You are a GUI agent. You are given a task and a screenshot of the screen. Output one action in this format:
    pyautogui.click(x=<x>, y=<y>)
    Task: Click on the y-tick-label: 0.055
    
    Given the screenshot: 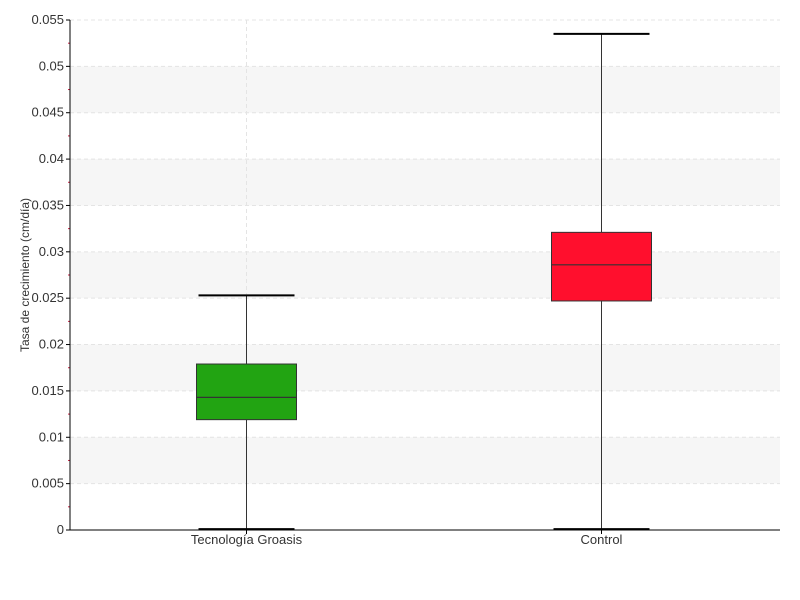 What is the action you would take?
    pyautogui.click(x=47, y=19)
    